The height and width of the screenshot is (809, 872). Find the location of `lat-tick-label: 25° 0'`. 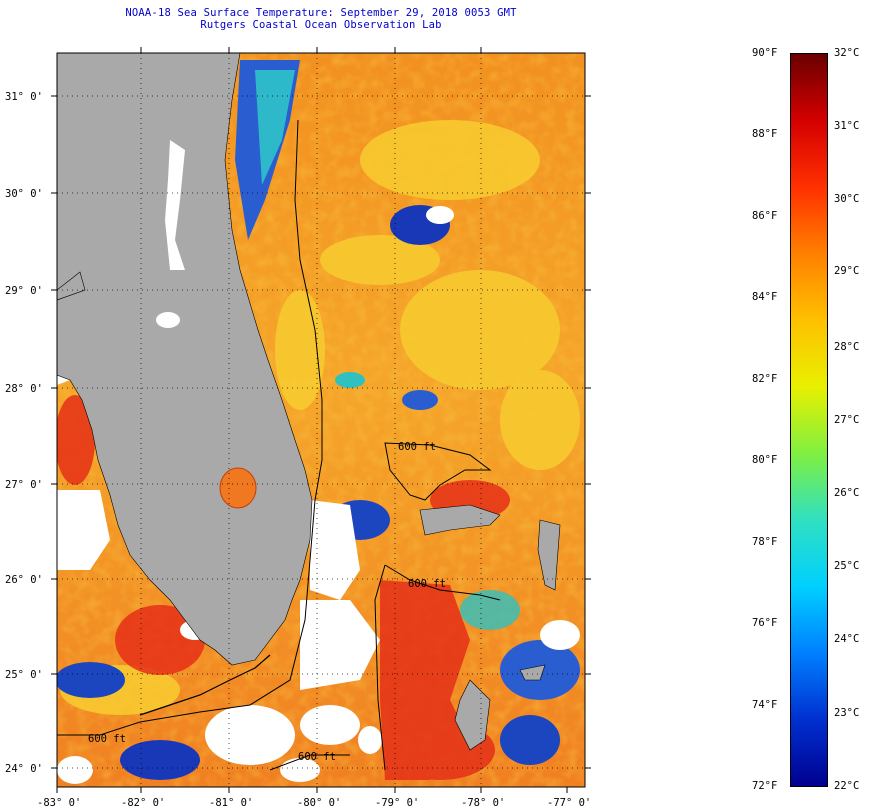

lat-tick-label: 25° 0' is located at coordinates (24, 675).